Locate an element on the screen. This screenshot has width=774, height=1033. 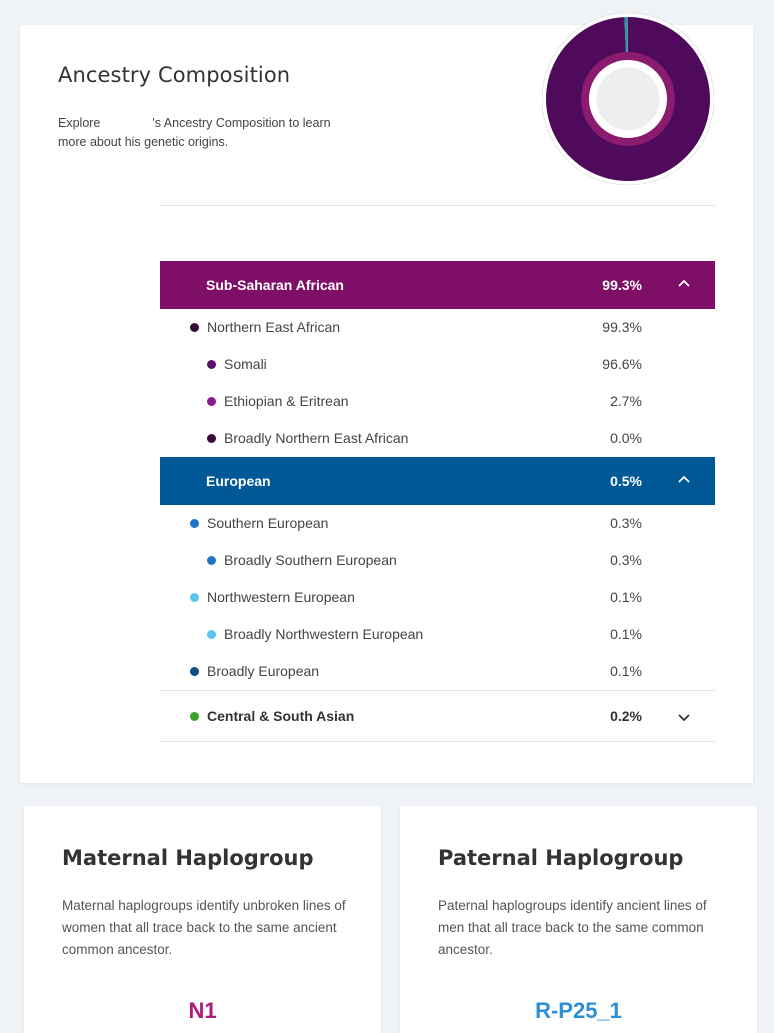
population-name: Somali is located at coordinates (245, 364).